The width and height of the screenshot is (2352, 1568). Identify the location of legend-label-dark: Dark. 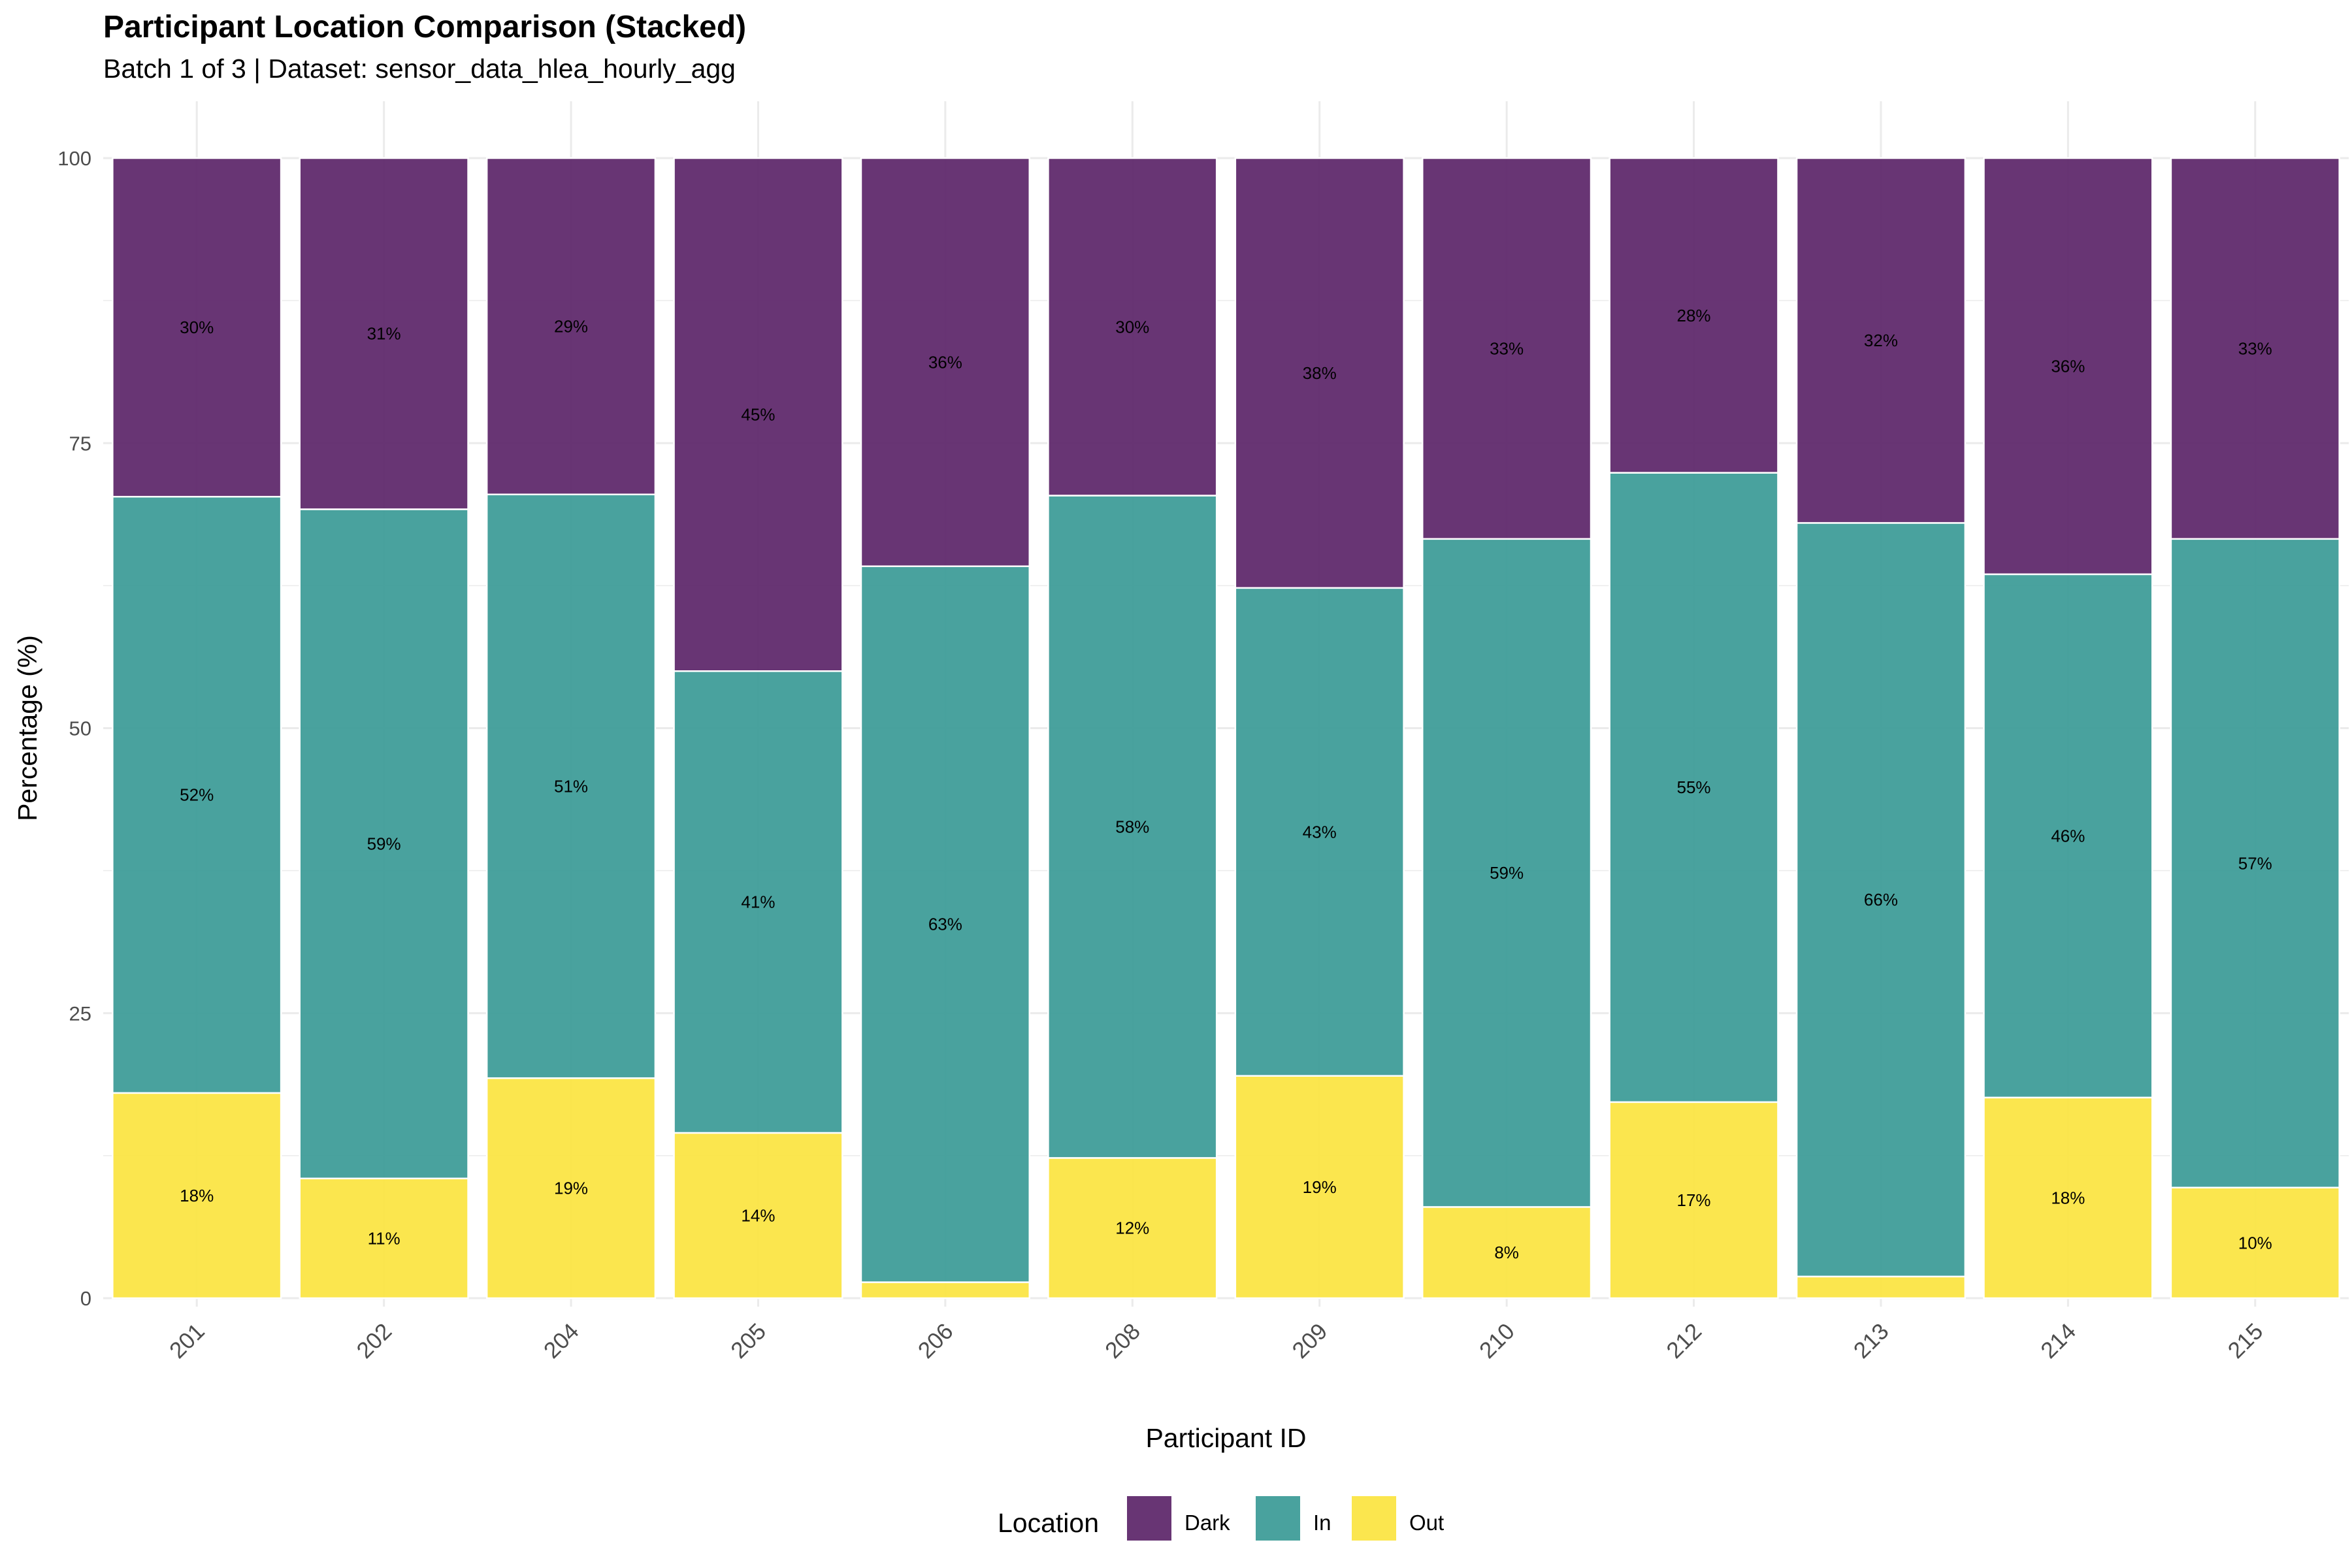
(1207, 1523).